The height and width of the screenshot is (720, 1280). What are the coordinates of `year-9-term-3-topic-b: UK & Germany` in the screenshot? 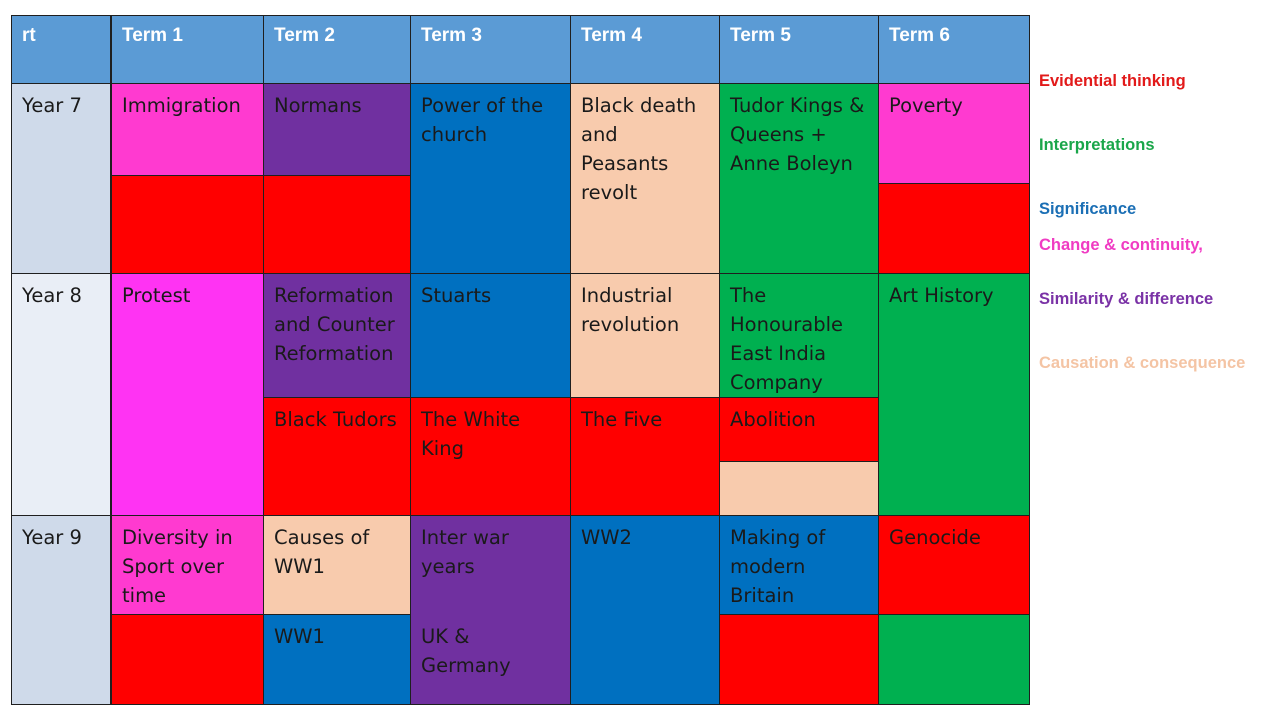 It's located at (466, 651).